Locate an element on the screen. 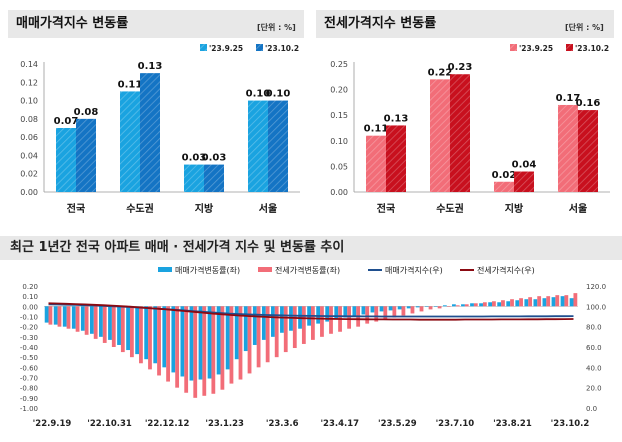 The width and height of the screenshot is (622, 442). rent-y-tick-label: 0.25 is located at coordinates (339, 64).